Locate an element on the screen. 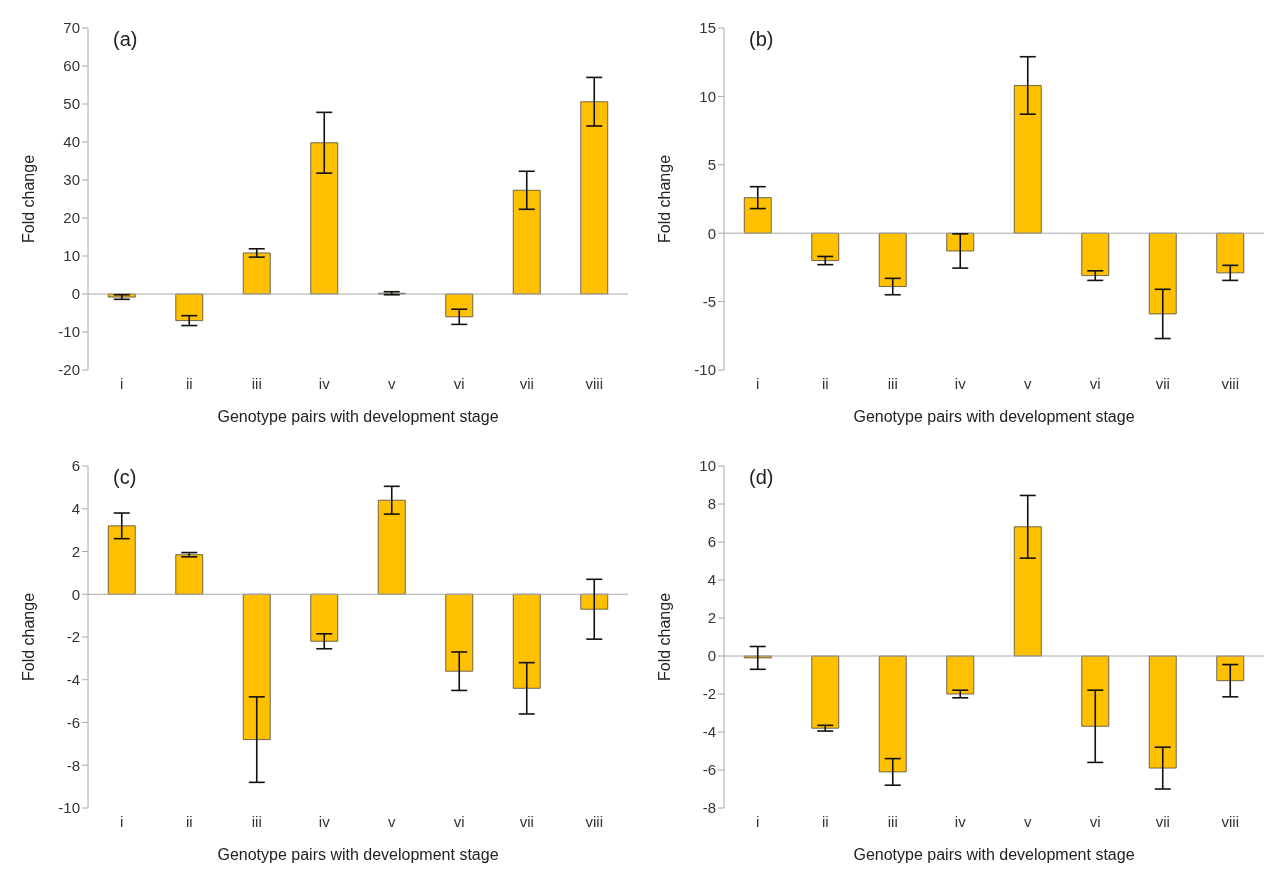 The width and height of the screenshot is (1282, 895). y-tick-label: -20 is located at coordinates (69, 370).